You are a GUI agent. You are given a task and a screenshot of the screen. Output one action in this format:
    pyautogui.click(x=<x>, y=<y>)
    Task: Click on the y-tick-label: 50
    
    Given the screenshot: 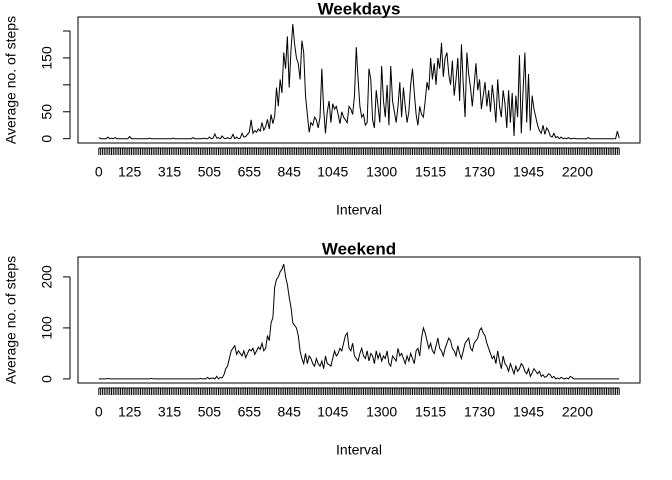 What is the action you would take?
    pyautogui.click(x=47, y=112)
    